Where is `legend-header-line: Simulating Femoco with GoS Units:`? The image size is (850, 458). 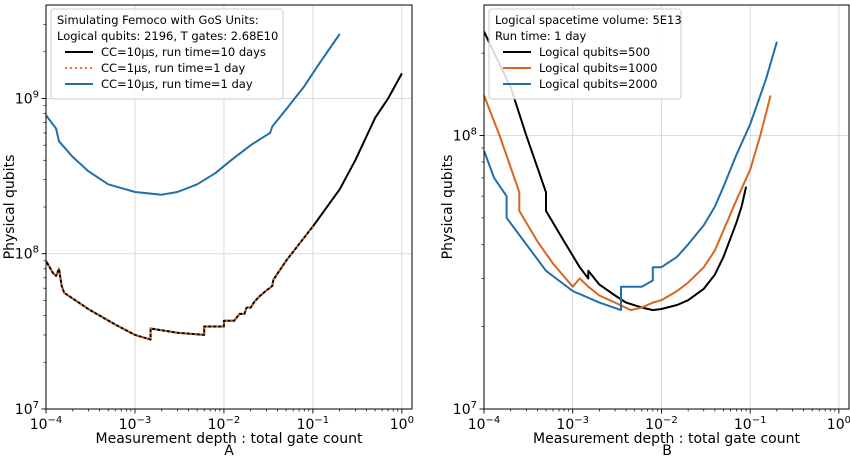 legend-header-line: Simulating Femoco with GoS Units: is located at coordinates (158, 20).